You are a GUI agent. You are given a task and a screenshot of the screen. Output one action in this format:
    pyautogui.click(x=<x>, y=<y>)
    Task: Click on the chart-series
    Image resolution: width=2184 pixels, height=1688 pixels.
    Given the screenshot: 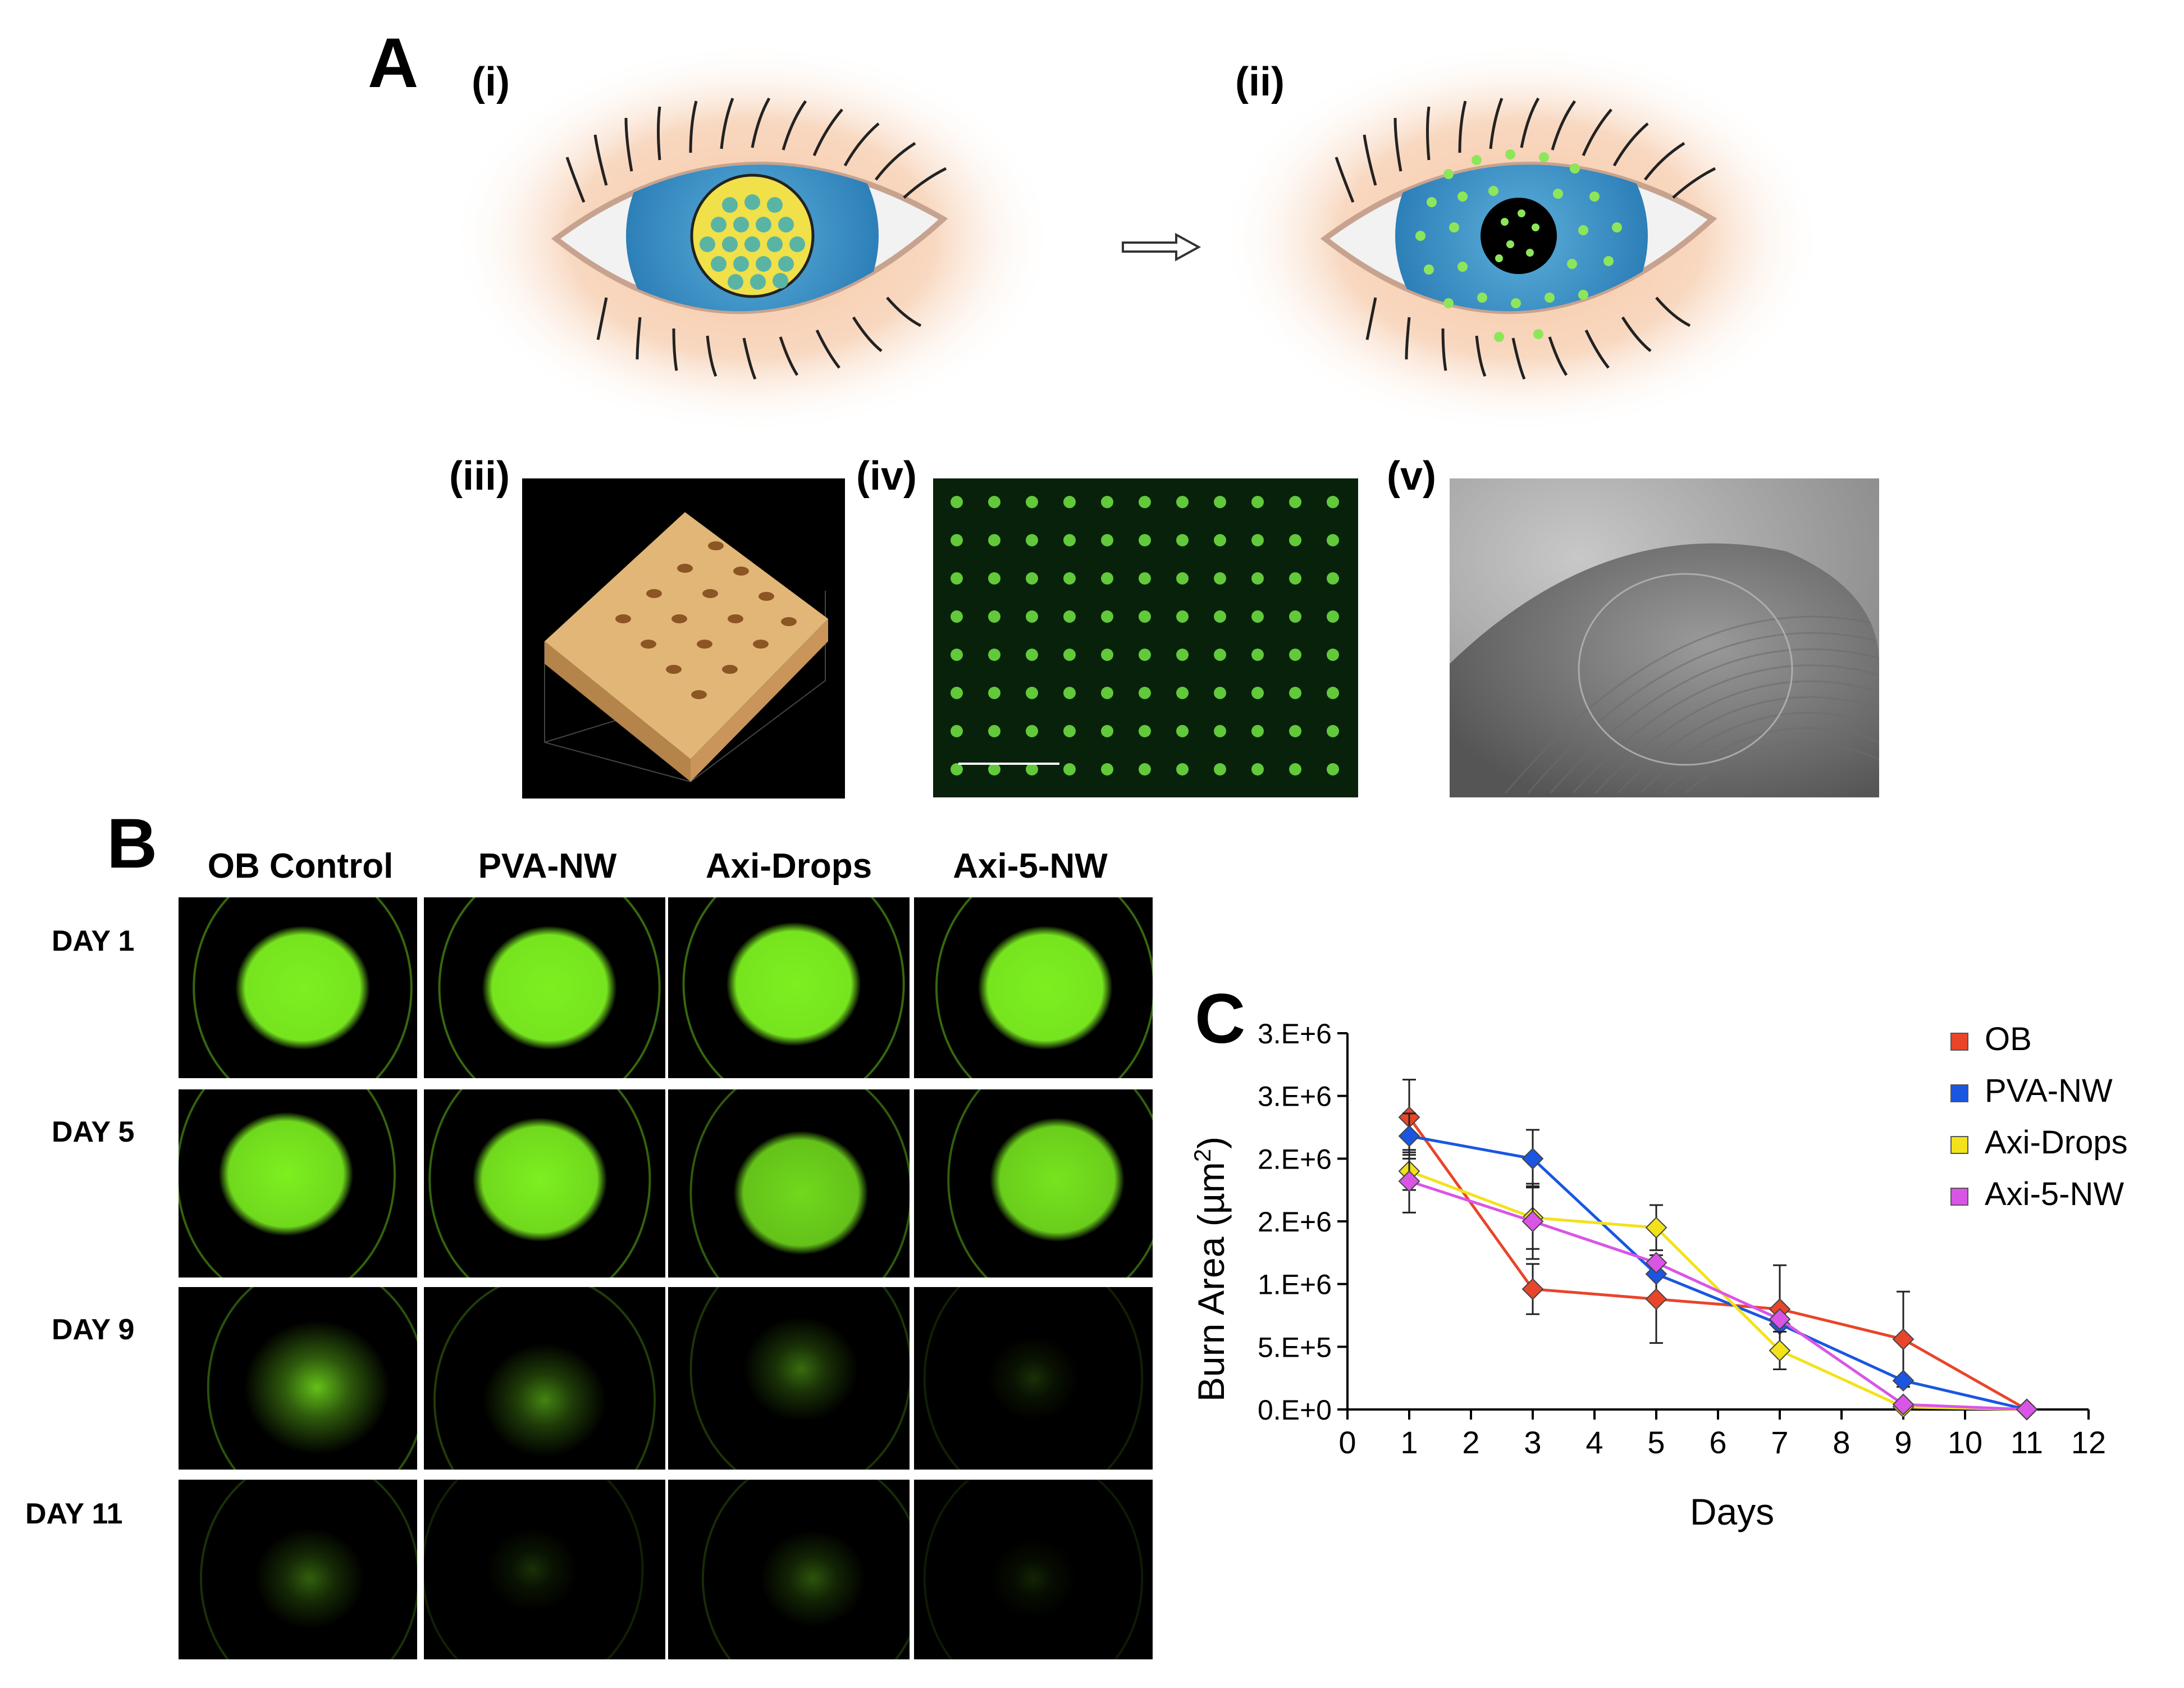 What is the action you would take?
    pyautogui.click(x=1718, y=1250)
    